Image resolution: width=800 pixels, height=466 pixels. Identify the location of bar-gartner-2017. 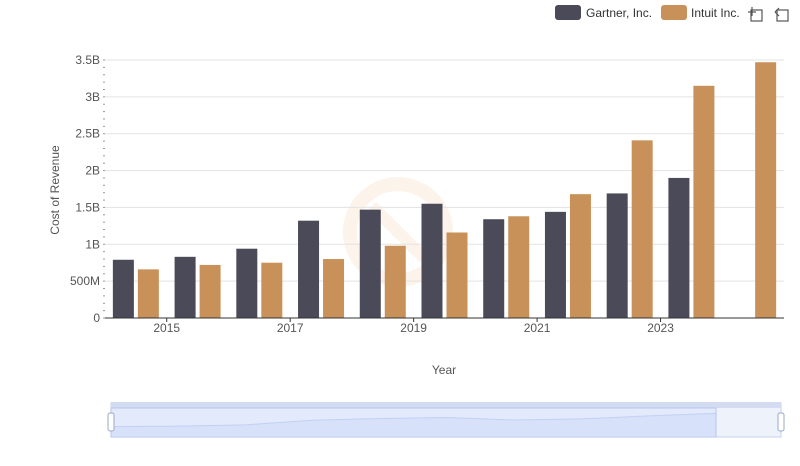
(309, 269).